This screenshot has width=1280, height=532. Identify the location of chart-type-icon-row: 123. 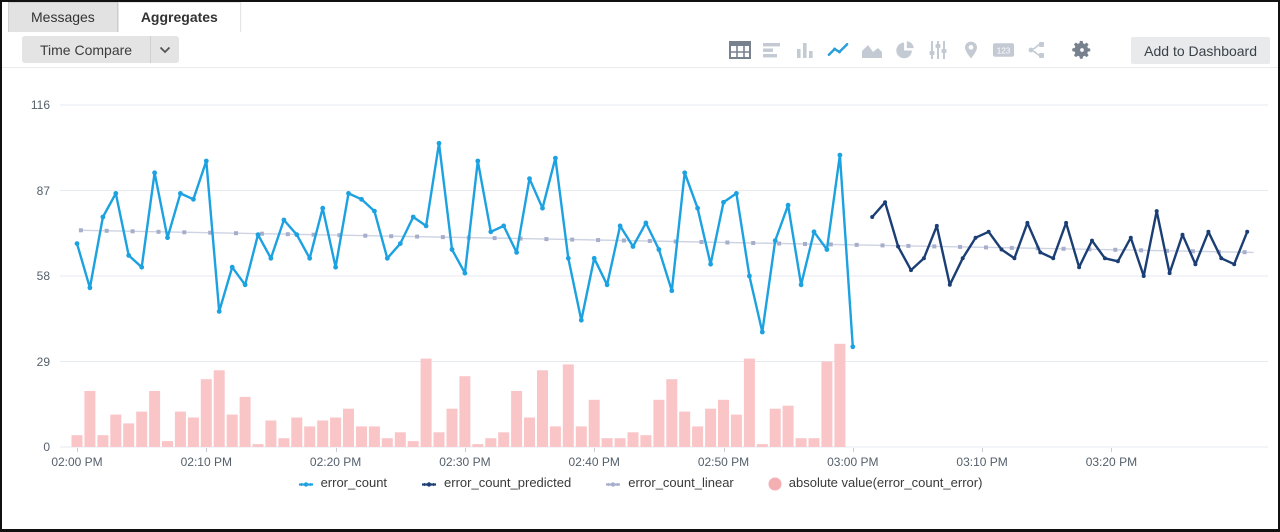
(910, 50).